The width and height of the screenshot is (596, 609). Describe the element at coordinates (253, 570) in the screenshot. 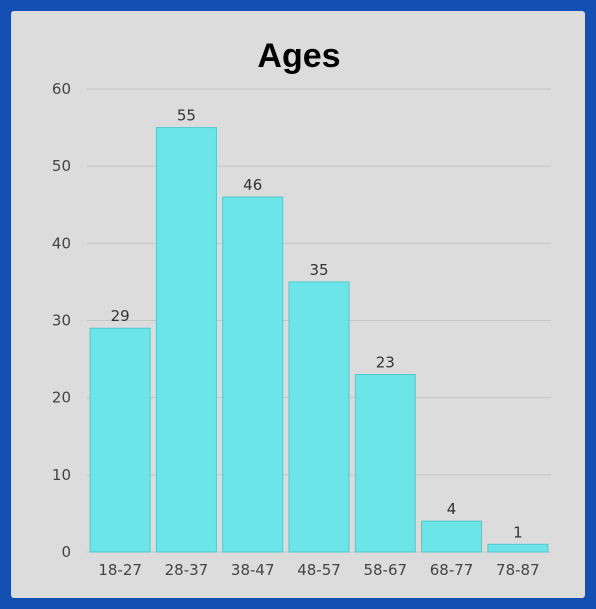

I see `x-tick-label: 38-47` at that location.